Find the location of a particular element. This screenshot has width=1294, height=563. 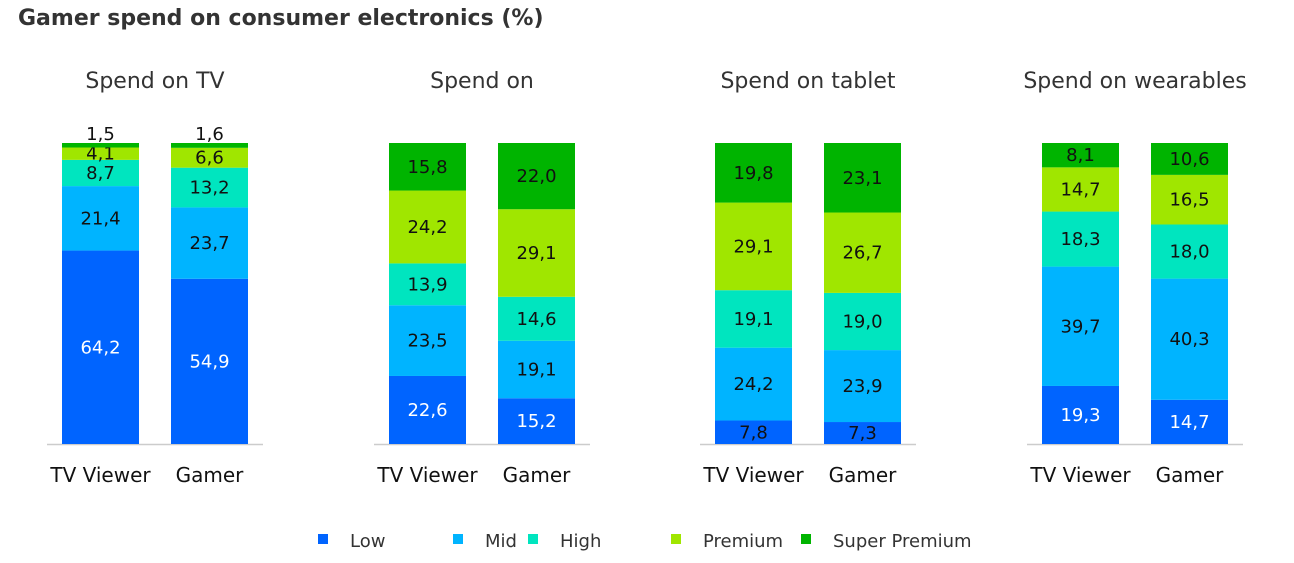

data-label: 18,3 is located at coordinates (1080, 239).